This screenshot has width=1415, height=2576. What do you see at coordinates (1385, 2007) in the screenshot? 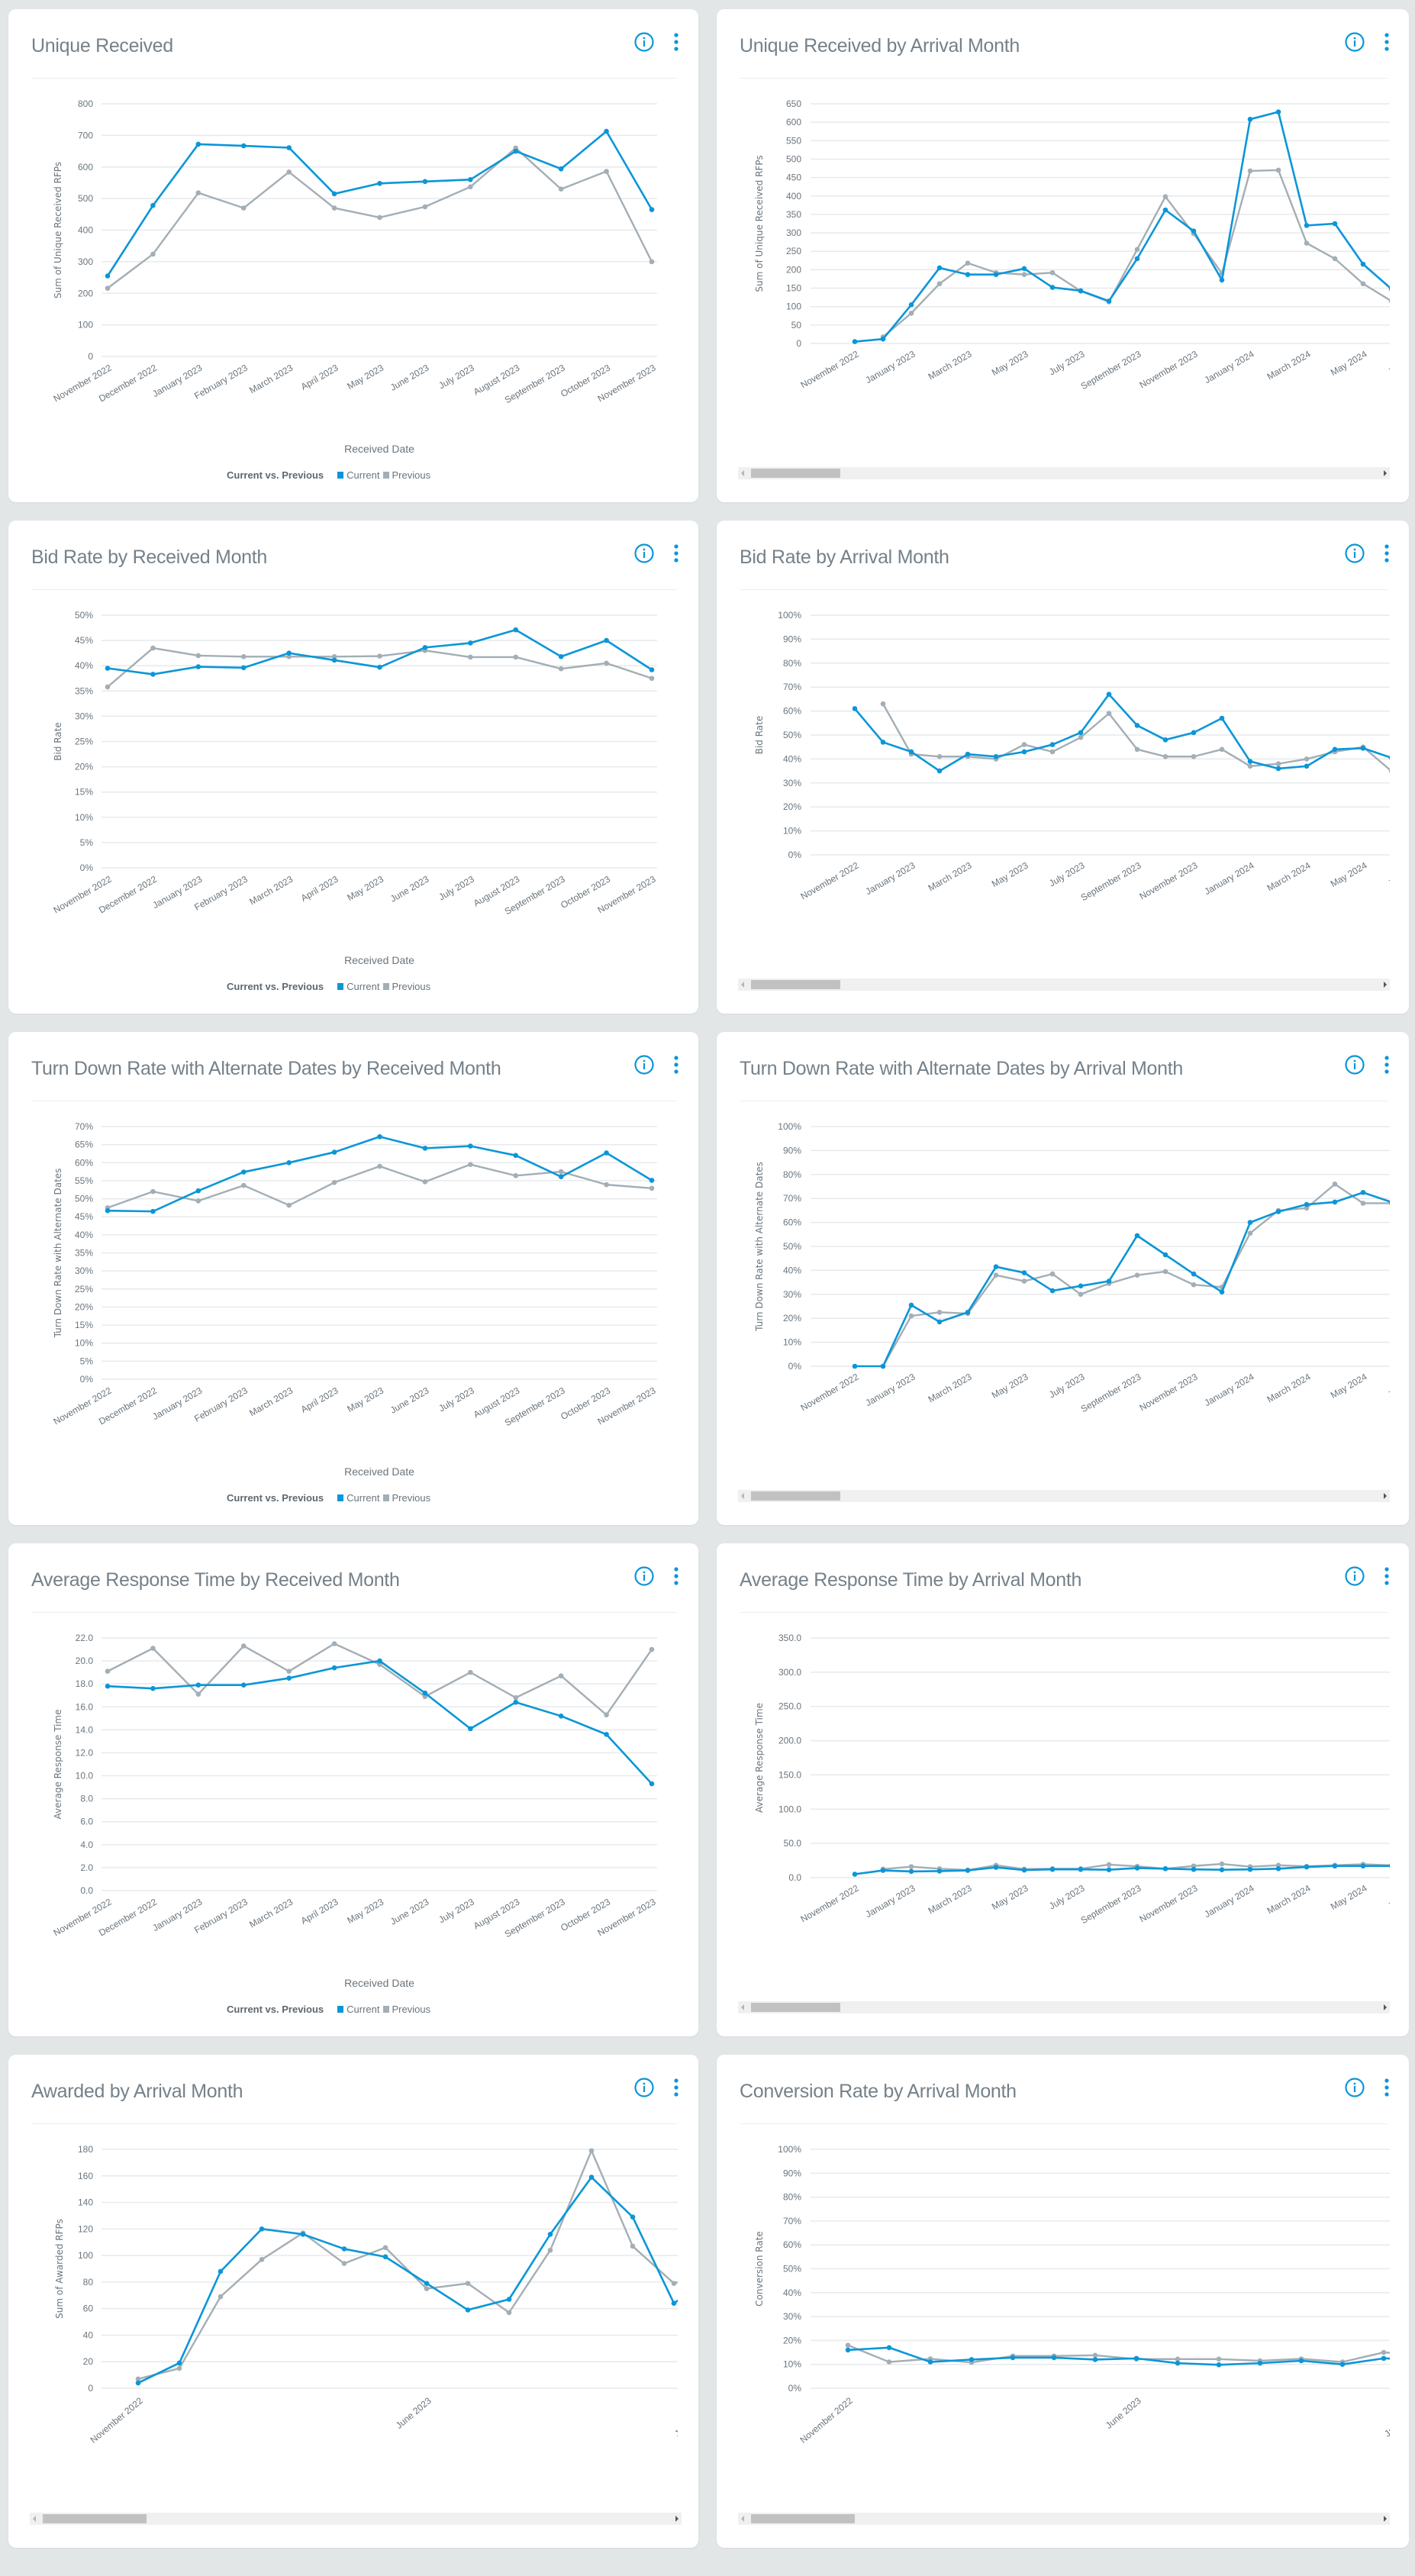
I see `scroll-right-arrow-icon` at bounding box center [1385, 2007].